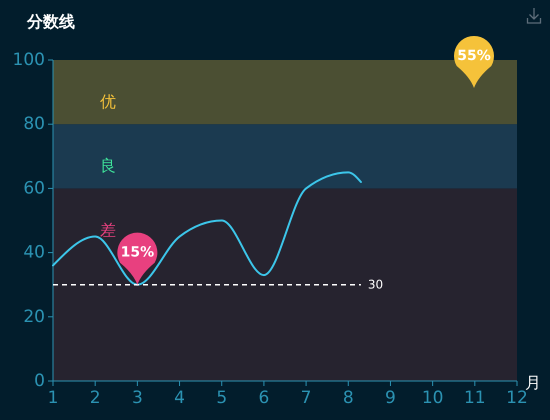  I want to click on x-tick-label: 7, so click(306, 398).